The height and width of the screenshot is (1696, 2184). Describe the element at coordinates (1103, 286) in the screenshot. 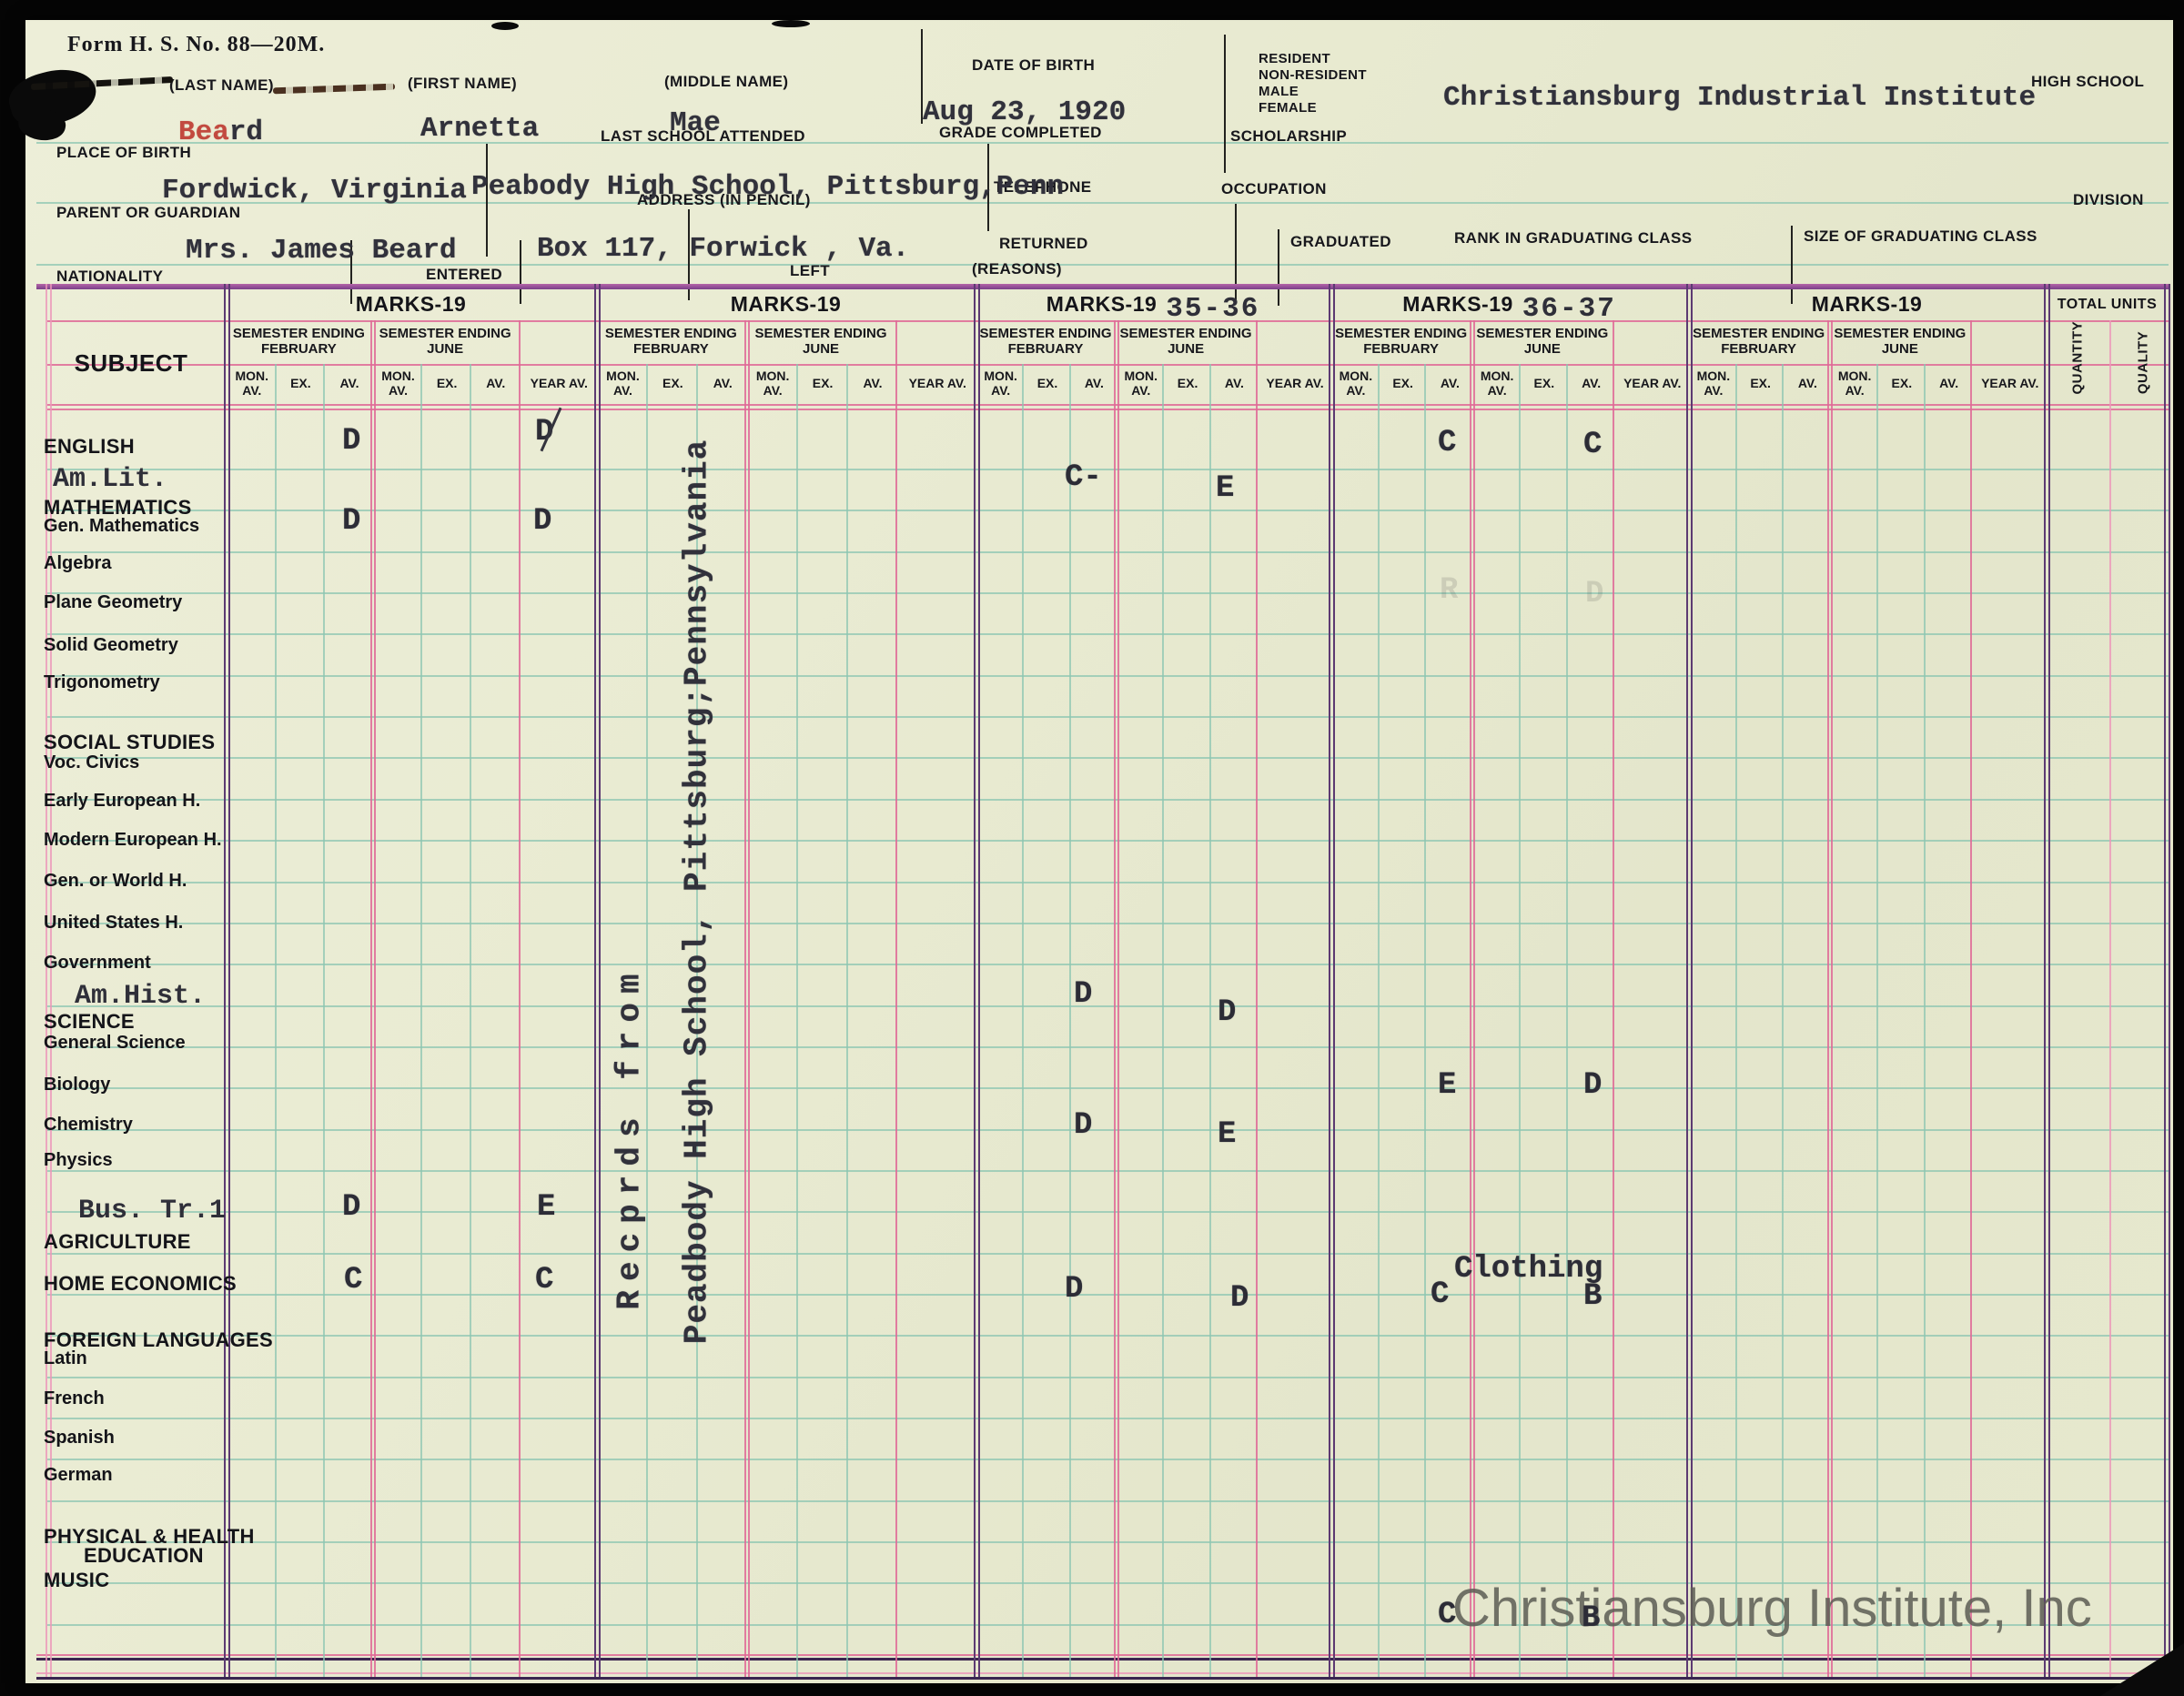

I see `table-top-band` at that location.